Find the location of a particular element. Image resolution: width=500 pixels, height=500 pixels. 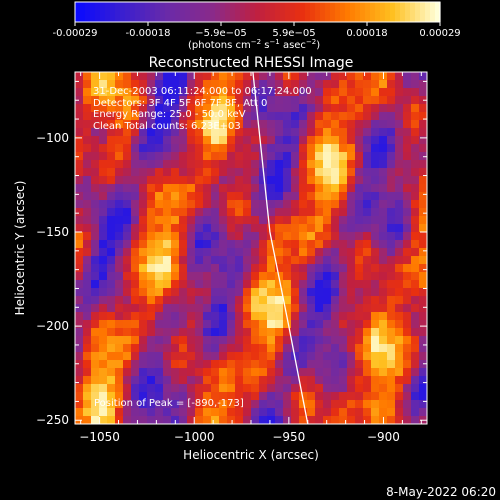

x-tick-label: −1050 is located at coordinates (99, 437).